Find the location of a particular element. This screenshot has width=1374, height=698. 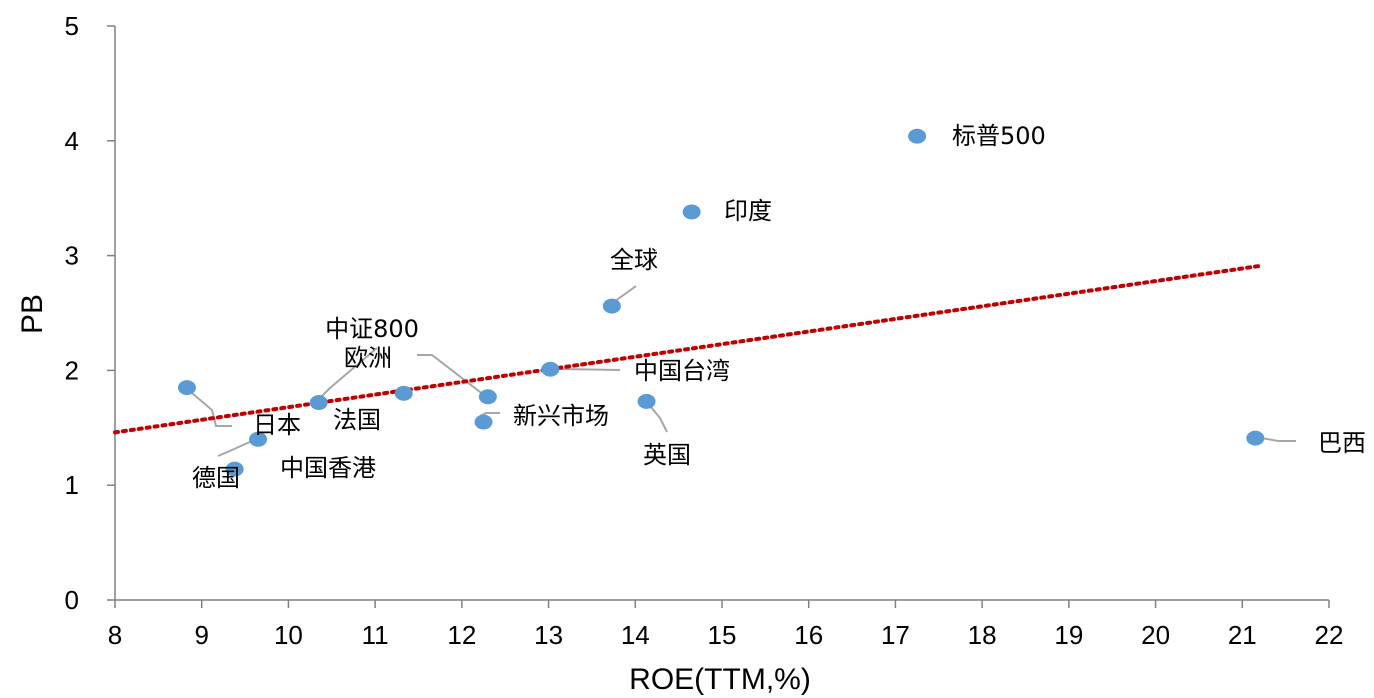

point-label: 巴西 is located at coordinates (1342, 443).